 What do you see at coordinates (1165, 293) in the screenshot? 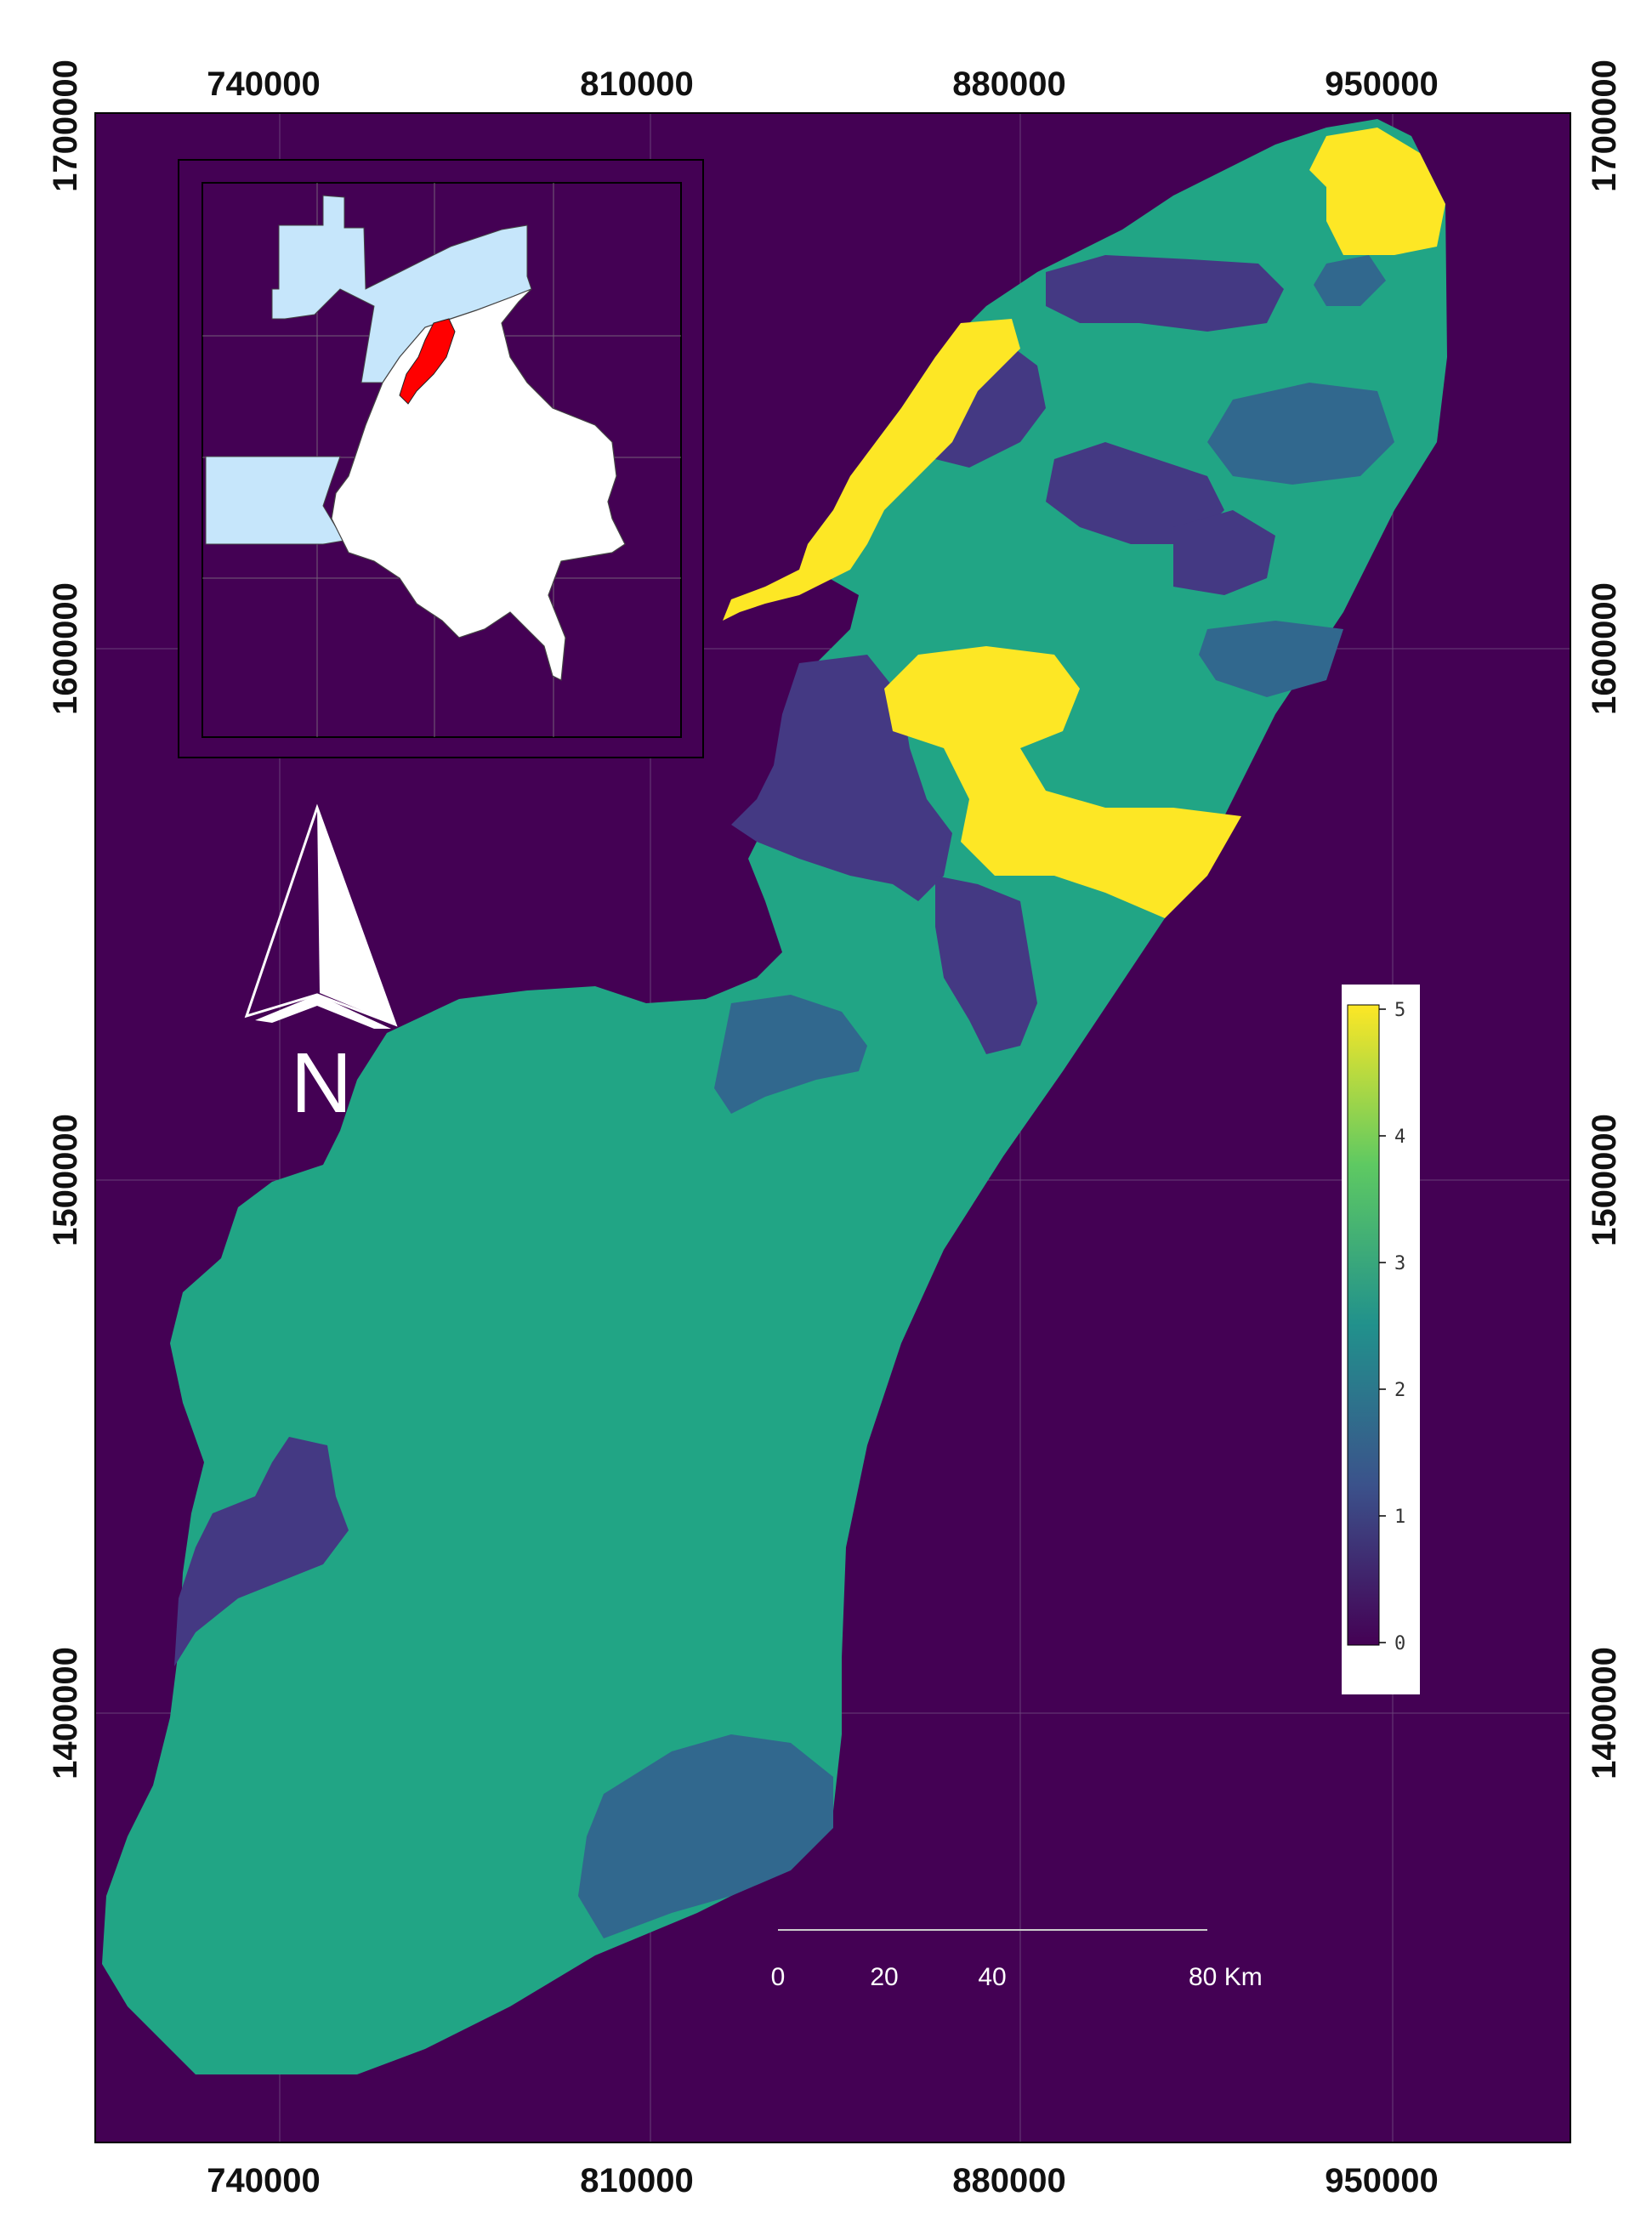
I see `region-class-1-north` at bounding box center [1165, 293].